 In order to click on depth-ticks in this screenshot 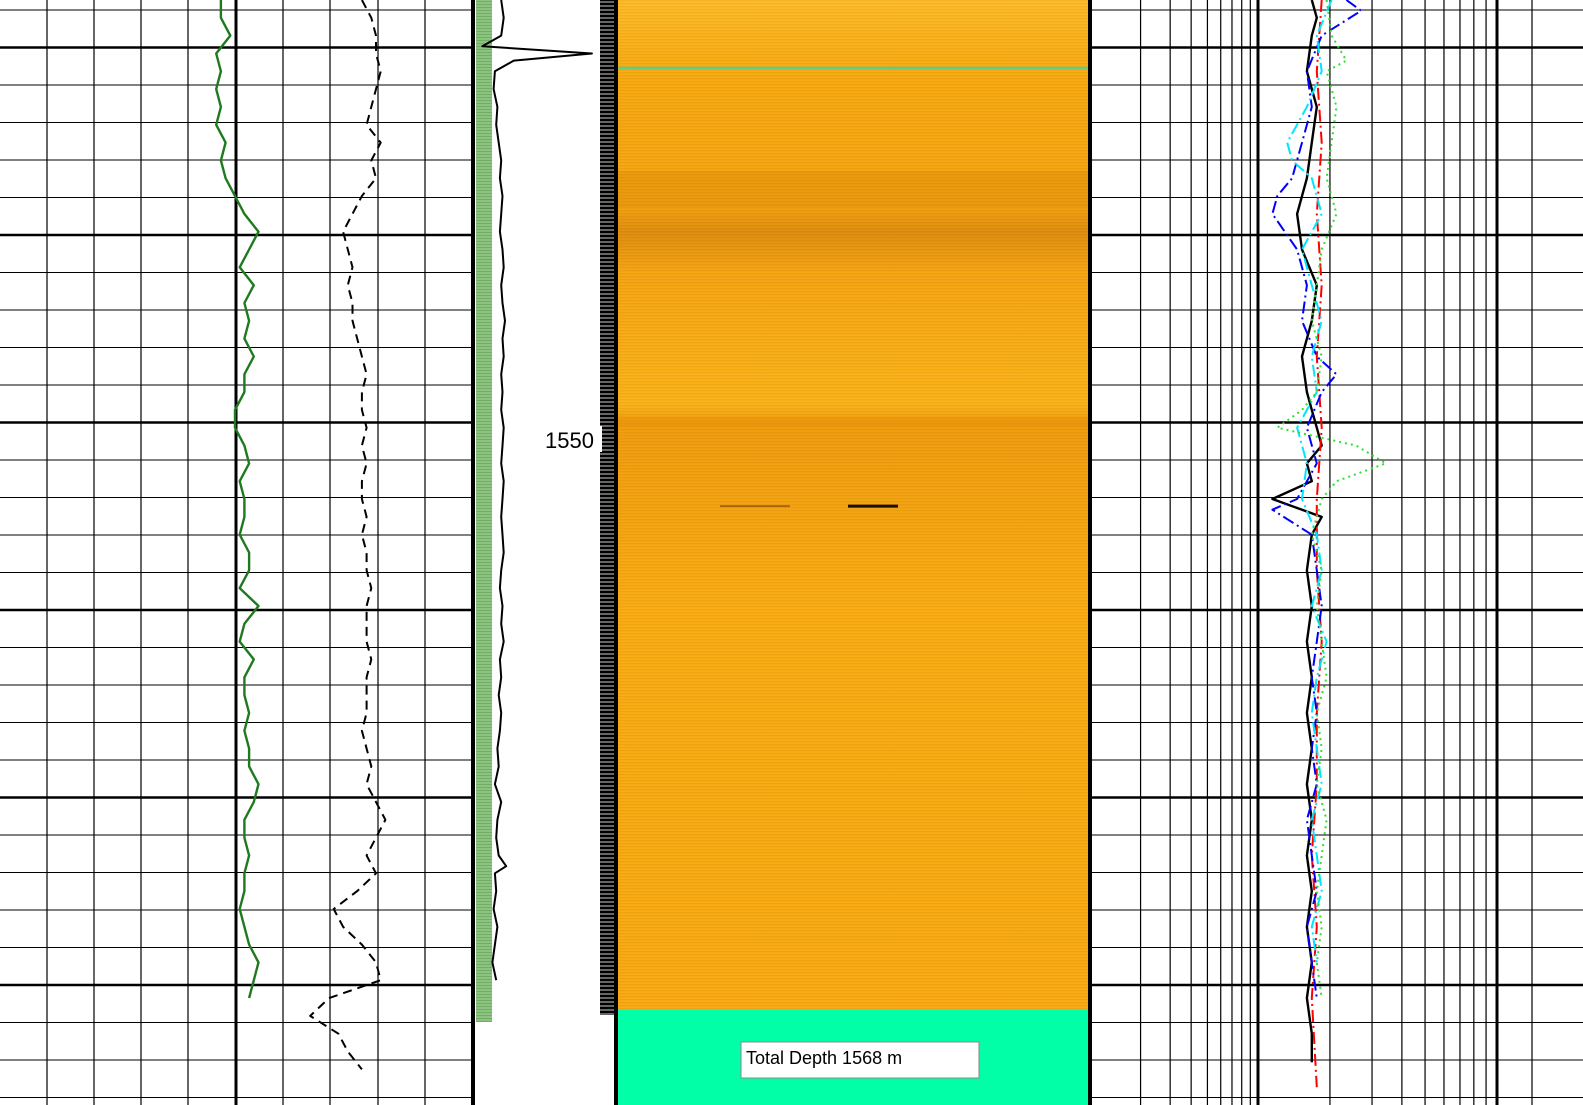, I will do `click(607, 508)`.